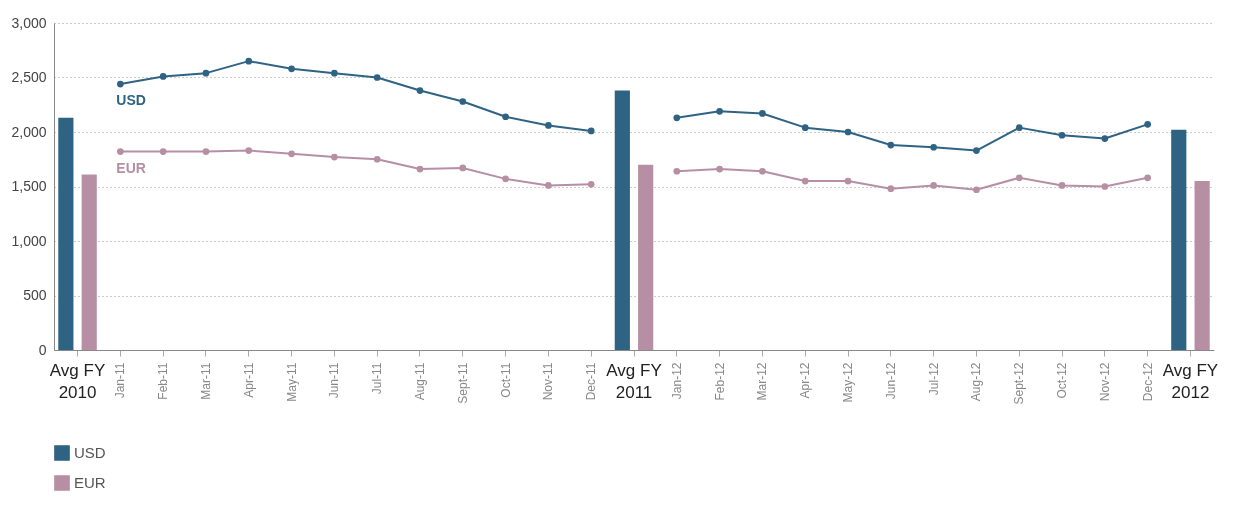  What do you see at coordinates (90, 452) in the screenshot?
I see `legend-label: USD` at bounding box center [90, 452].